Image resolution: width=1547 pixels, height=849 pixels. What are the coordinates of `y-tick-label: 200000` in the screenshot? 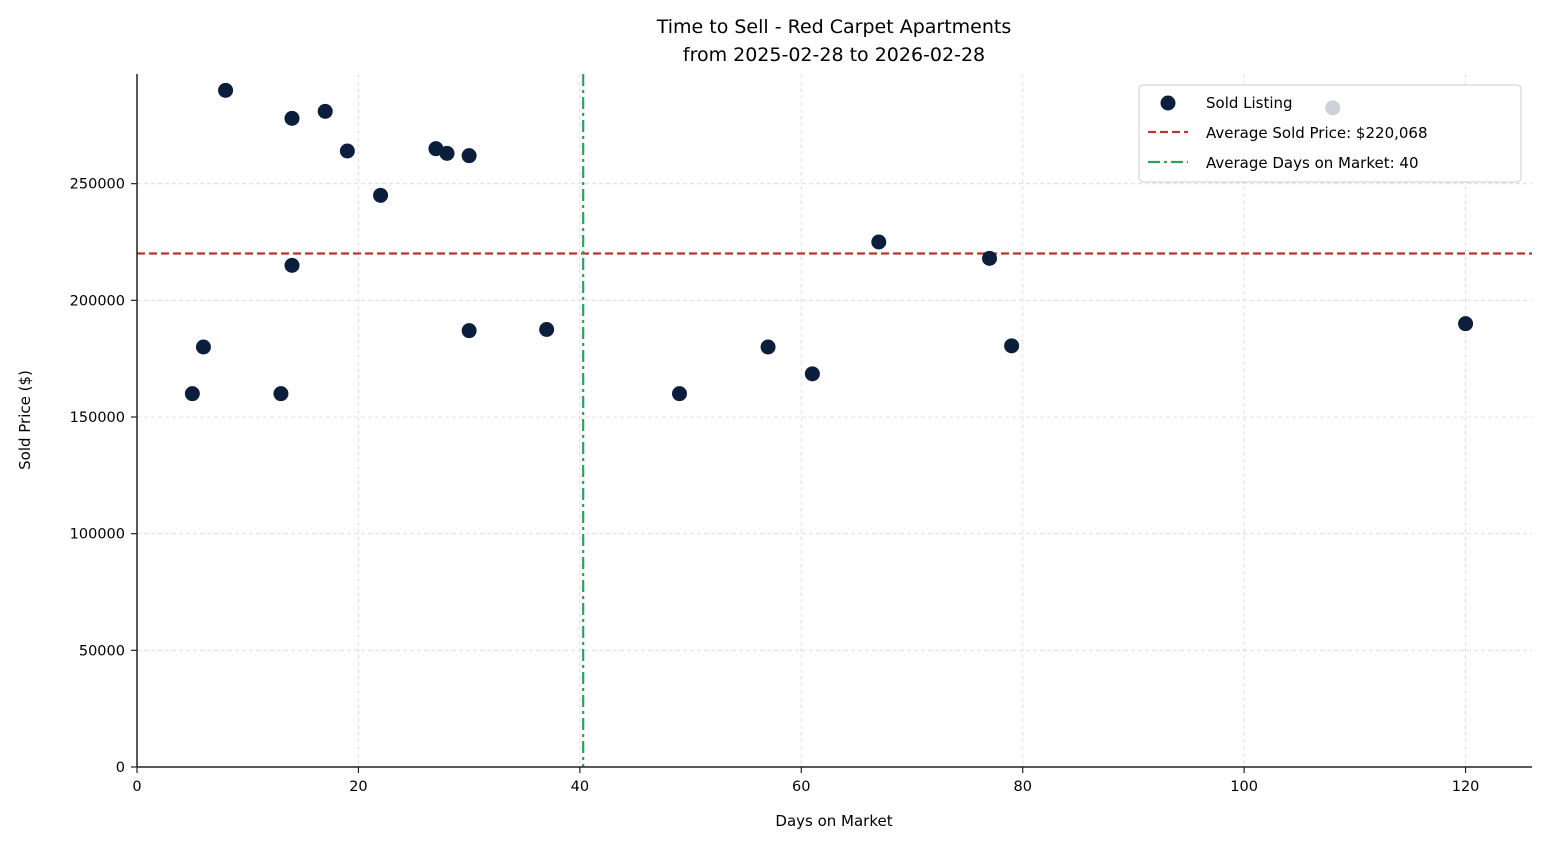 It's located at (97, 301).